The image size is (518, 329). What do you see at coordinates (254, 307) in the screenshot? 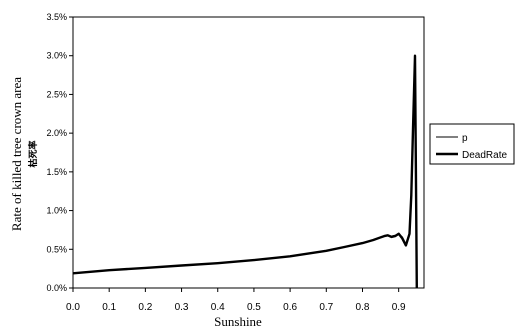
I see `x-tick-label: 0.5` at bounding box center [254, 307].